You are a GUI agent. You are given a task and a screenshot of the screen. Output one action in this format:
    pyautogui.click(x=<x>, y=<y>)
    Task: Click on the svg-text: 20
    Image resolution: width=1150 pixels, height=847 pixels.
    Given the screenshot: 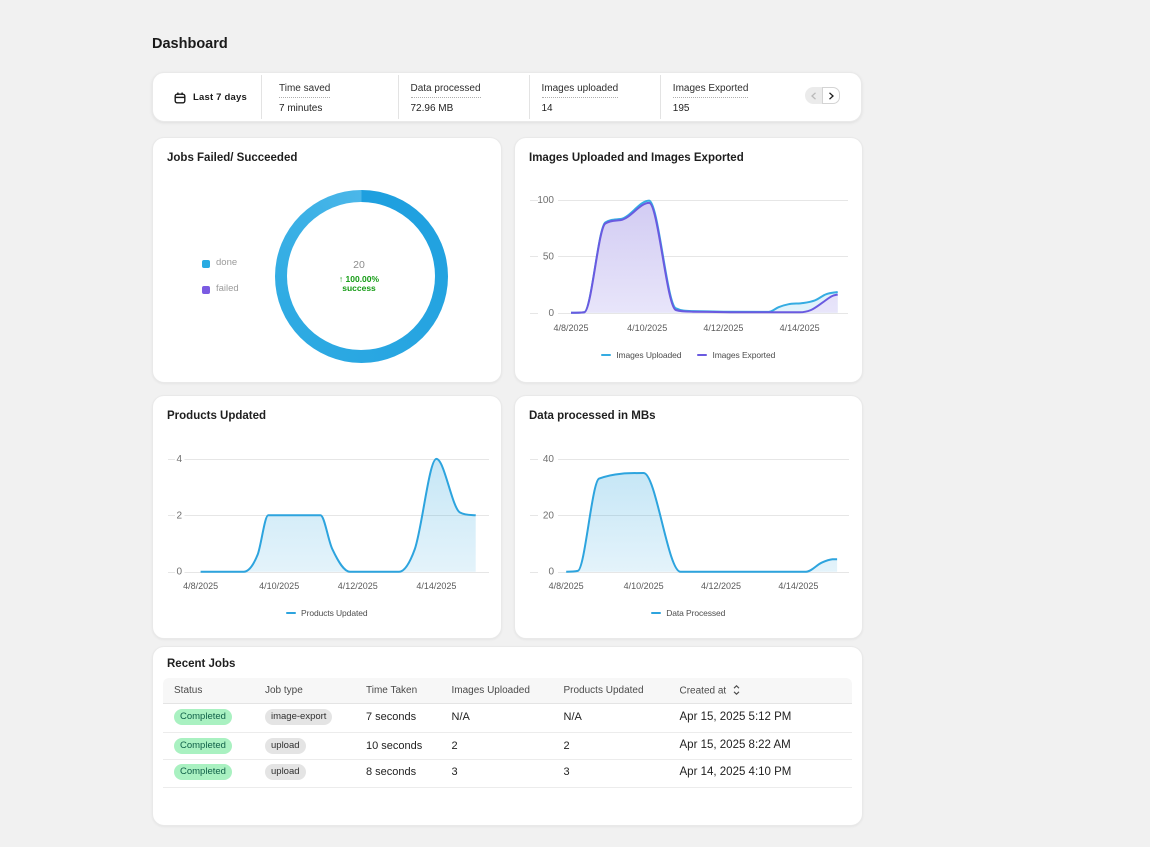 What is the action you would take?
    pyautogui.click(x=549, y=515)
    